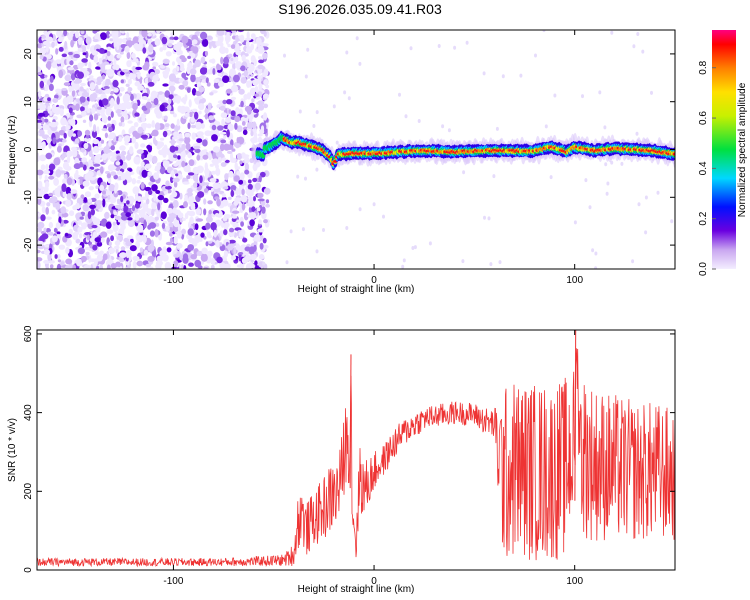 This screenshot has width=750, height=600. I want to click on snr-y-tick-label: 200, so click(28, 491).